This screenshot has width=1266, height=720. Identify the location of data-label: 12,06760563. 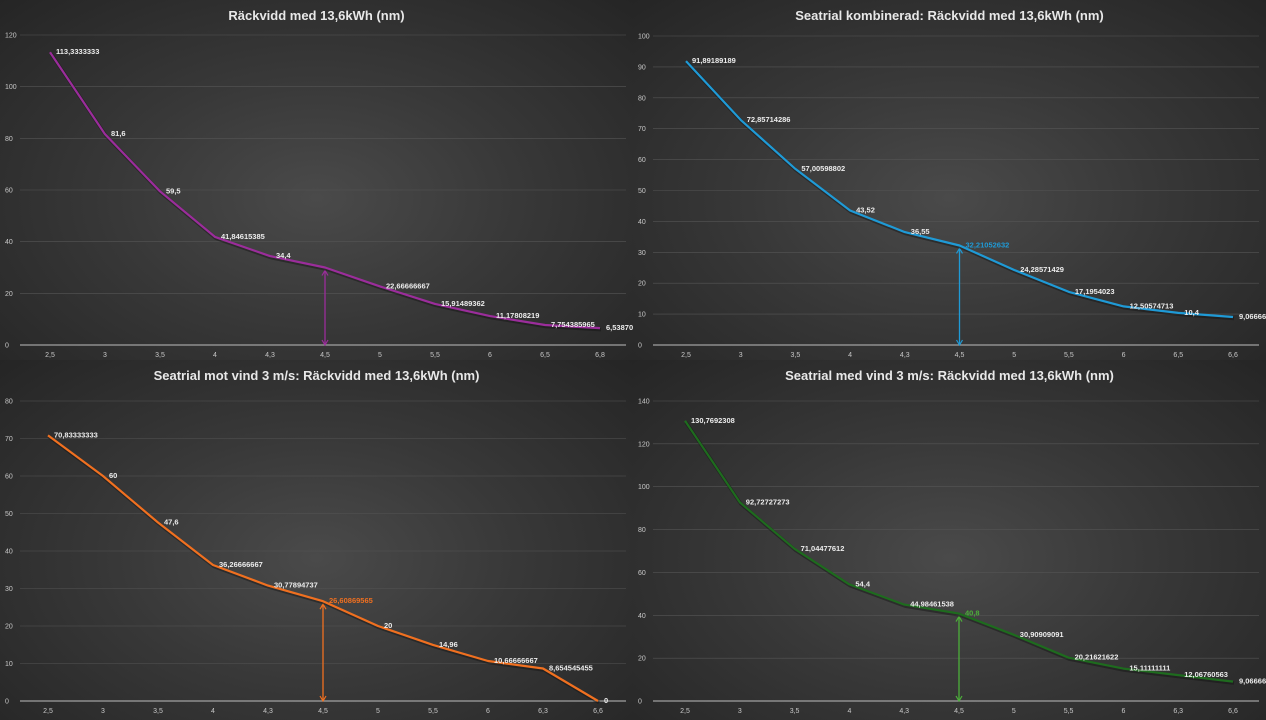
(1206, 674).